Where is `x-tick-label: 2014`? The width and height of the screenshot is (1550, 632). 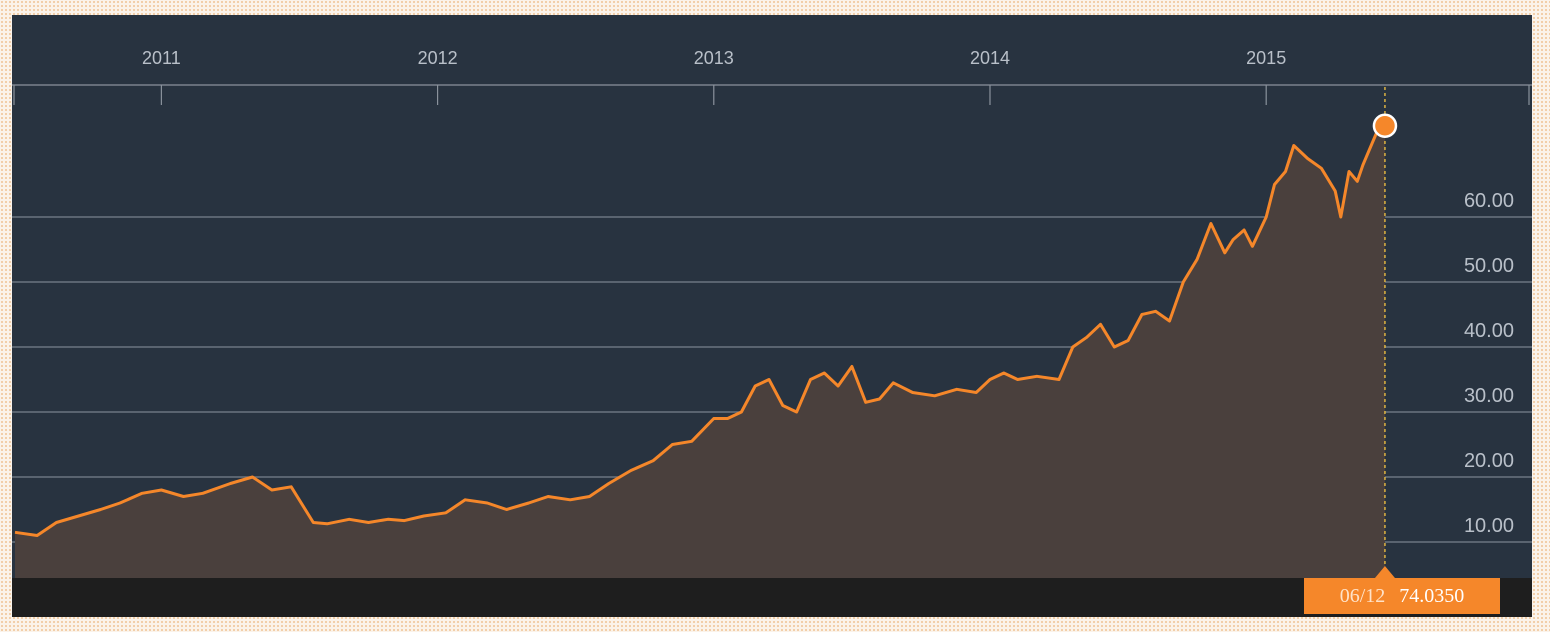
x-tick-label: 2014 is located at coordinates (990, 58).